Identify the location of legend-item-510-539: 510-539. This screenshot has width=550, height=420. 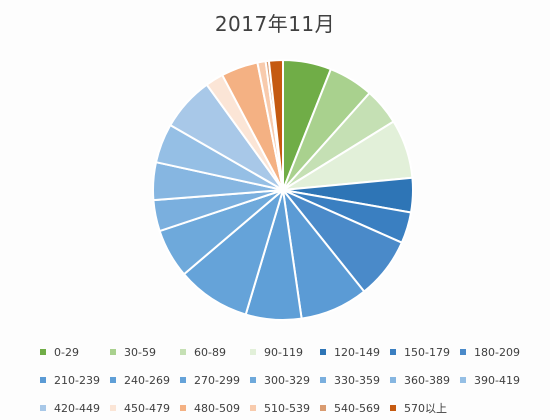
(285, 408).